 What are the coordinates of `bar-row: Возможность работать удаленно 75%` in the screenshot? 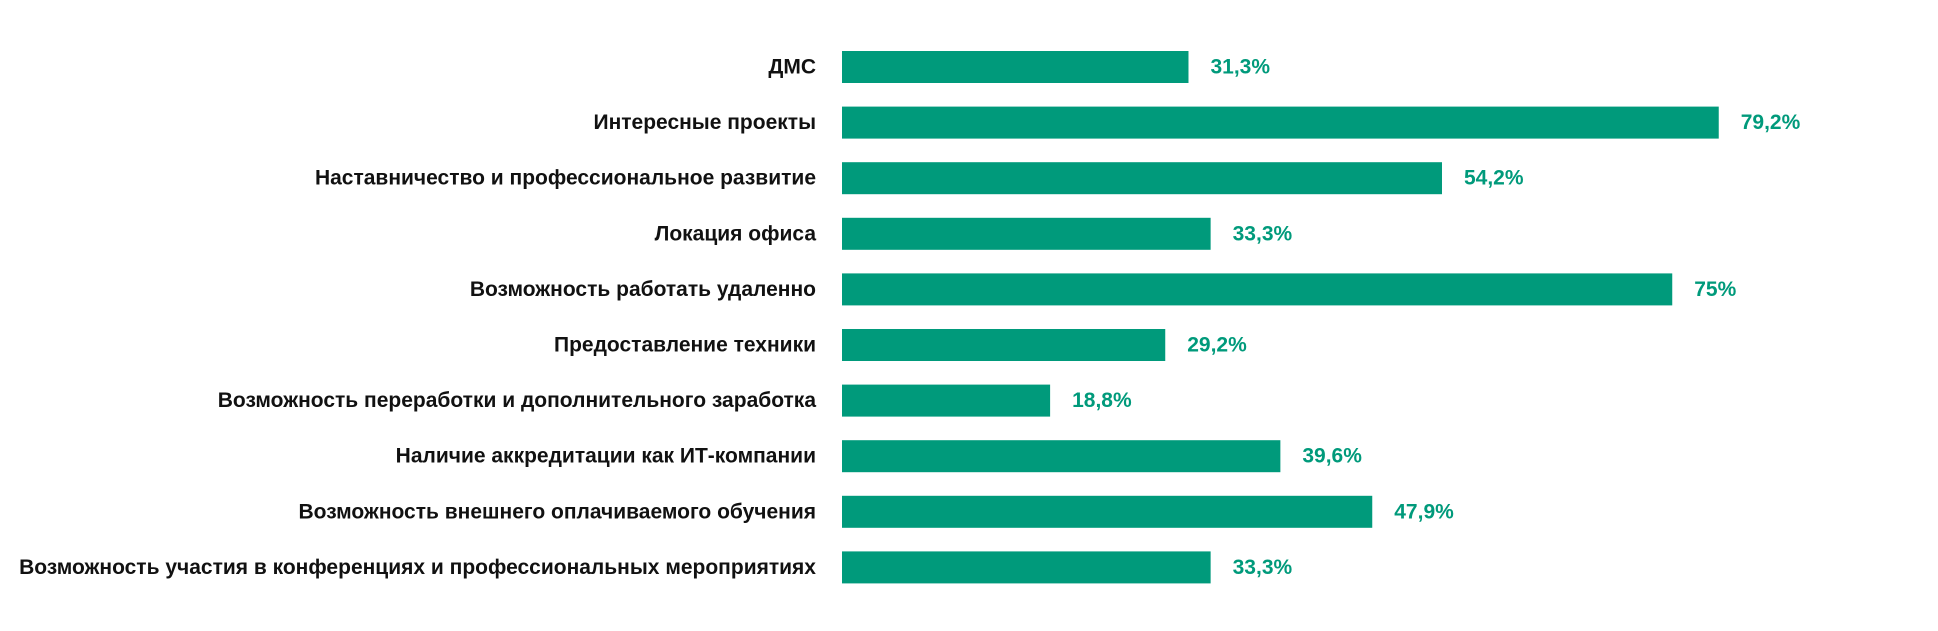 It's located at (1103, 289).